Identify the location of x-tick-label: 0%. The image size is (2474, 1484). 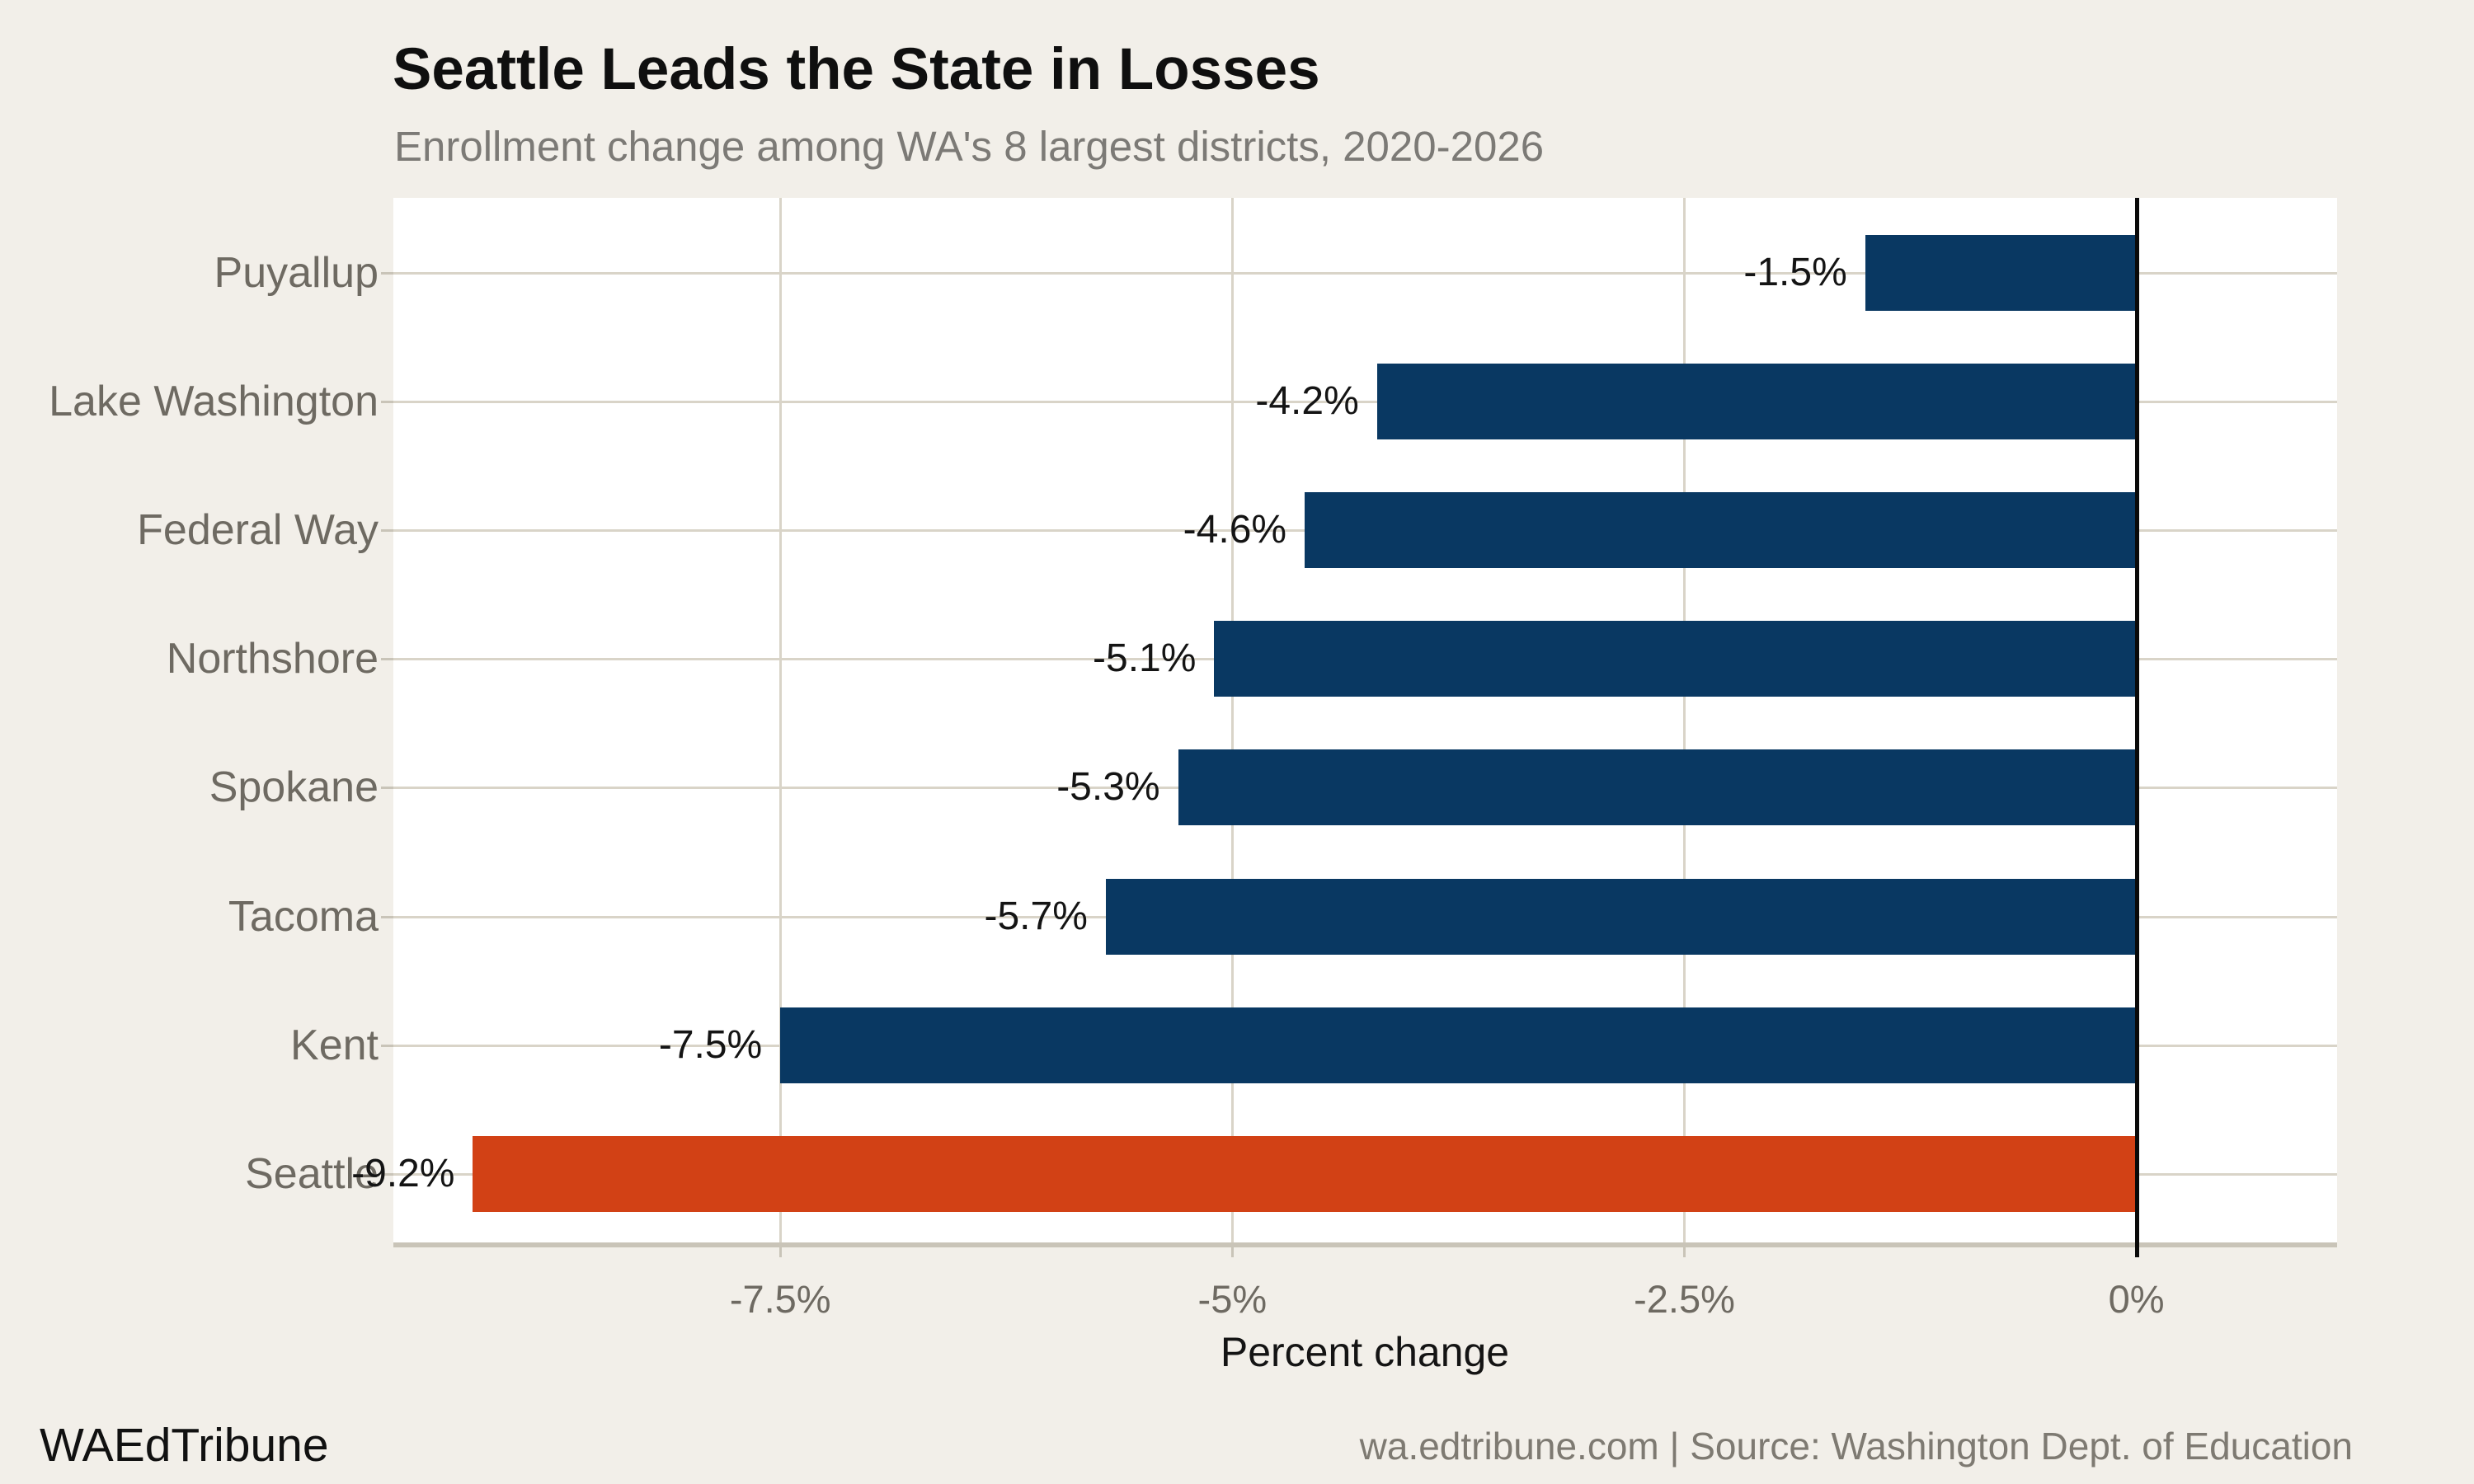
(2136, 1299).